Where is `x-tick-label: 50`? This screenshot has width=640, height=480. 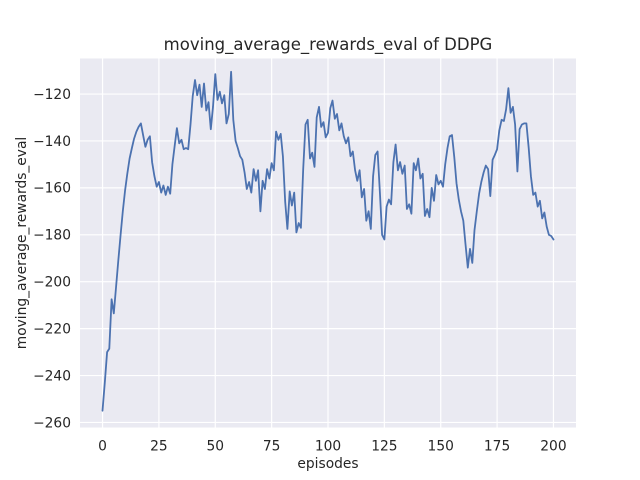
x-tick-label: 50 is located at coordinates (215, 447).